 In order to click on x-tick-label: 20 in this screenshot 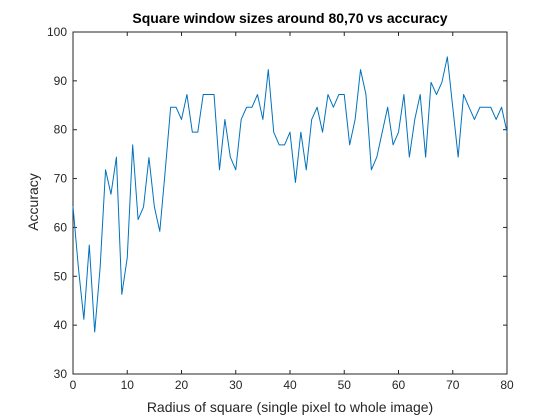, I will do `click(182, 385)`.